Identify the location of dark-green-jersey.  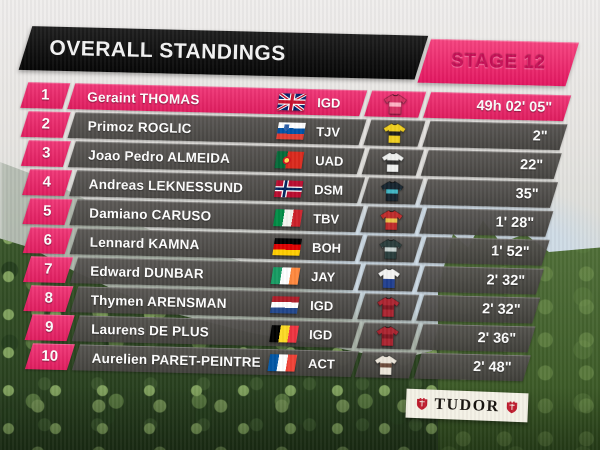
(390, 249).